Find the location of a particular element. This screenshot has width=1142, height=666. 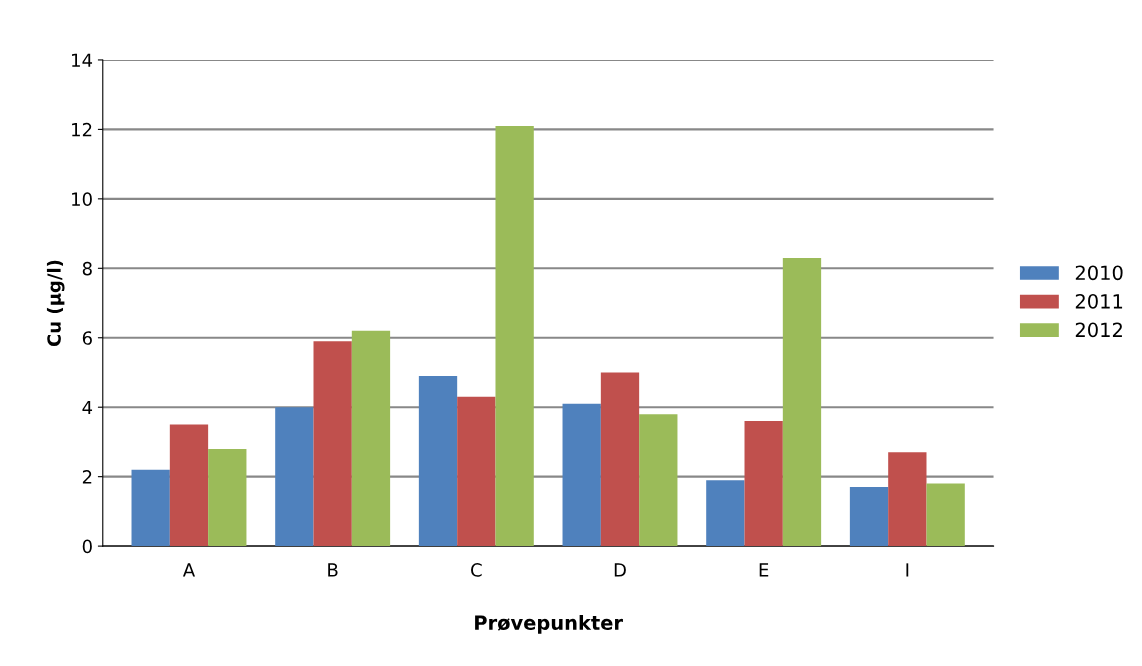

y-axis-title: Cu (µg/l) is located at coordinates (55, 303).